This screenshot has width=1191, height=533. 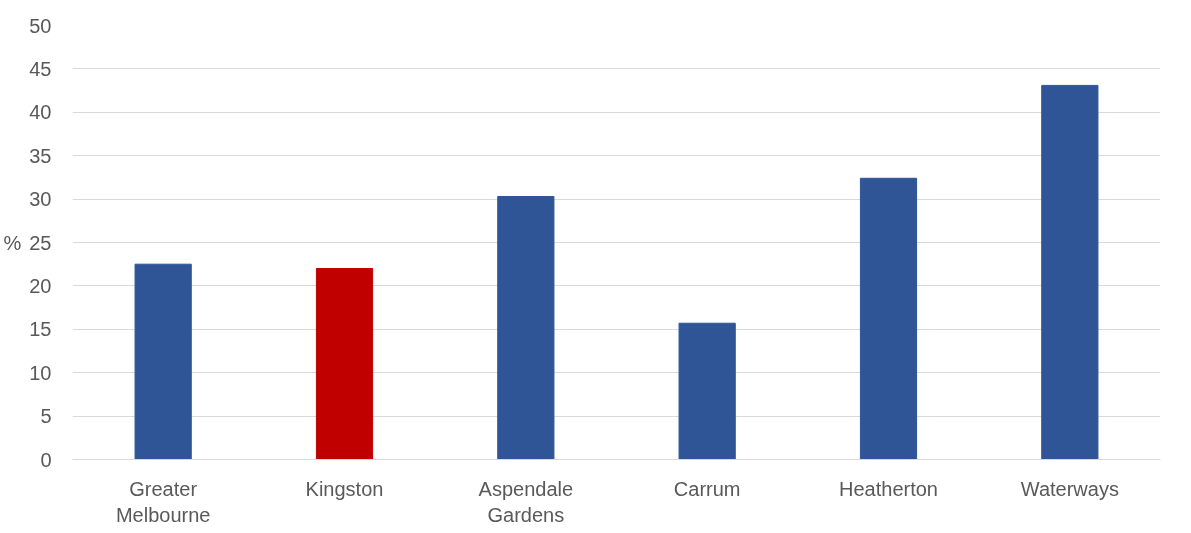 What do you see at coordinates (888, 488) in the screenshot?
I see `x-tick-label: Heatherton` at bounding box center [888, 488].